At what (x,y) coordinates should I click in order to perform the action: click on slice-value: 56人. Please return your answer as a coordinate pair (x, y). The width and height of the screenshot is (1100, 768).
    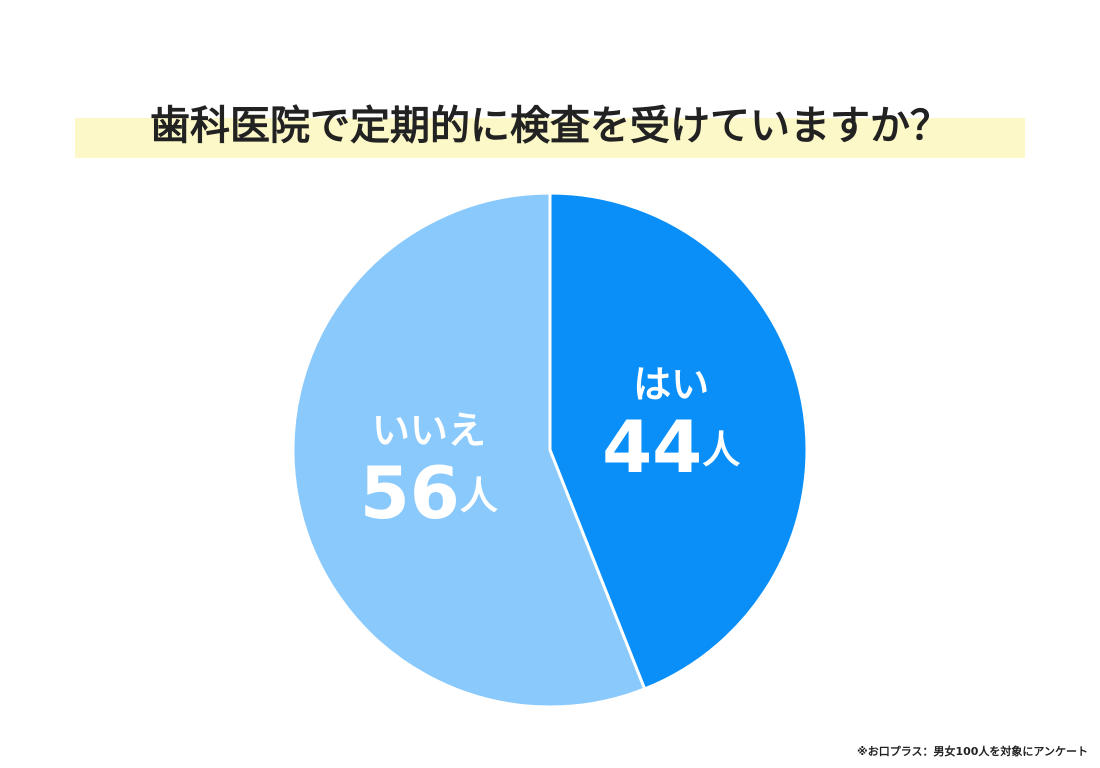
    Looking at the image, I should click on (429, 493).